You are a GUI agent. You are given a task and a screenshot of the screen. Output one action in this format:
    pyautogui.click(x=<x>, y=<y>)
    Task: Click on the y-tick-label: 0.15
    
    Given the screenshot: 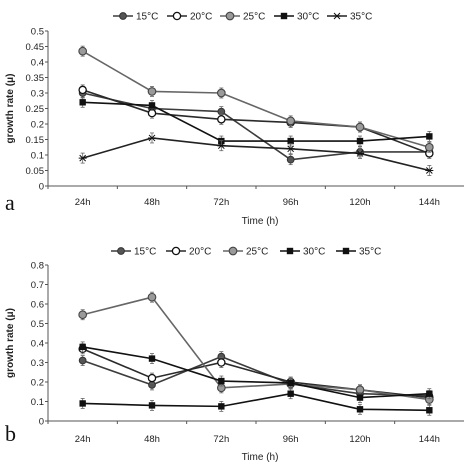 What is the action you would take?
    pyautogui.click(x=35, y=140)
    